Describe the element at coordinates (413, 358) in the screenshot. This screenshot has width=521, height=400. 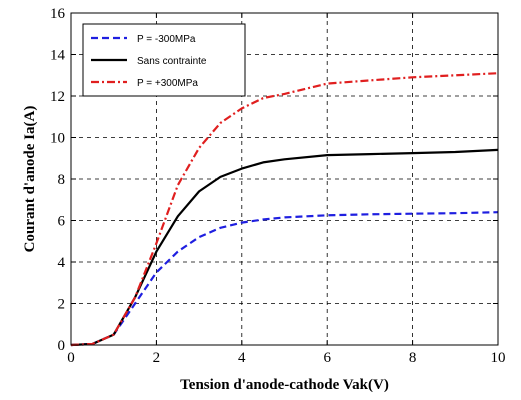
I see `x-tick-label: 8` at that location.